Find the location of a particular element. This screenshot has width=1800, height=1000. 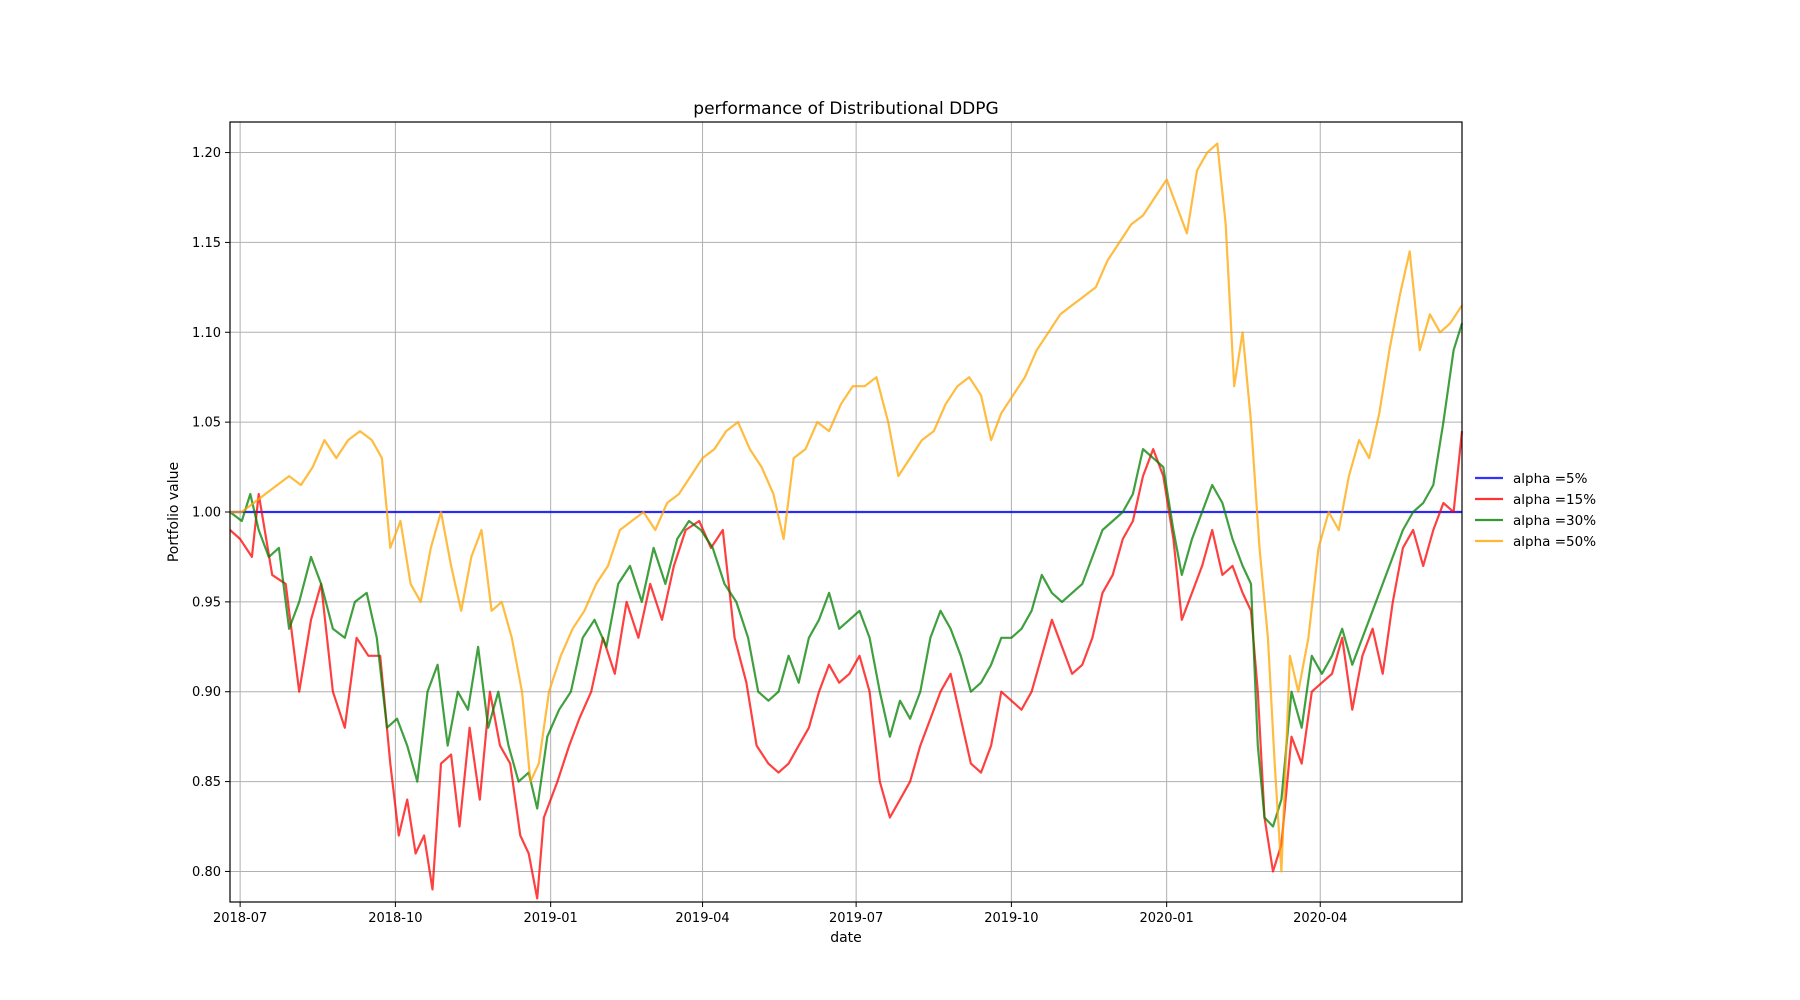

x-tick-label: 2020-01 is located at coordinates (1166, 918).